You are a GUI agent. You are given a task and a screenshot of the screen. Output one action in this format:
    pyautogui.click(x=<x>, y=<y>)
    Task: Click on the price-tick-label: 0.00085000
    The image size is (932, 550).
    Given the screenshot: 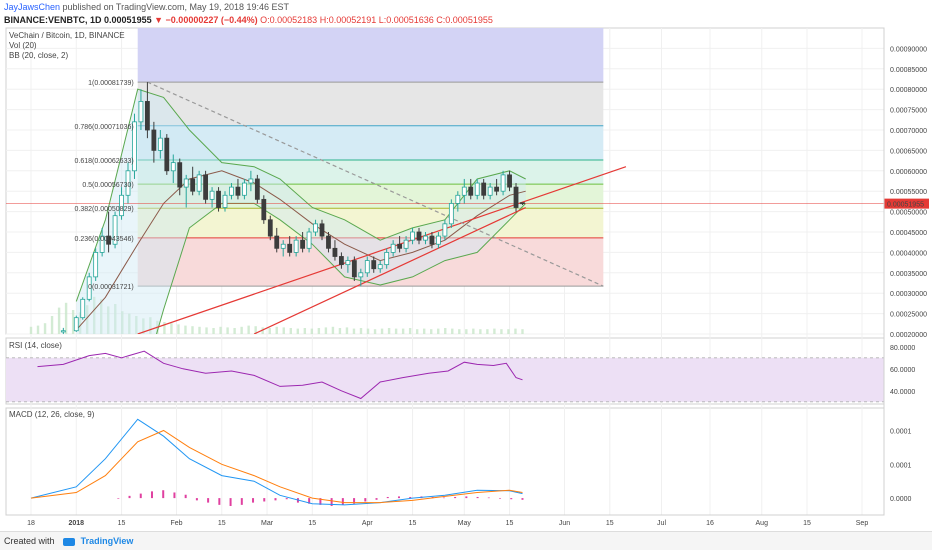 What is the action you would take?
    pyautogui.click(x=908, y=70)
    